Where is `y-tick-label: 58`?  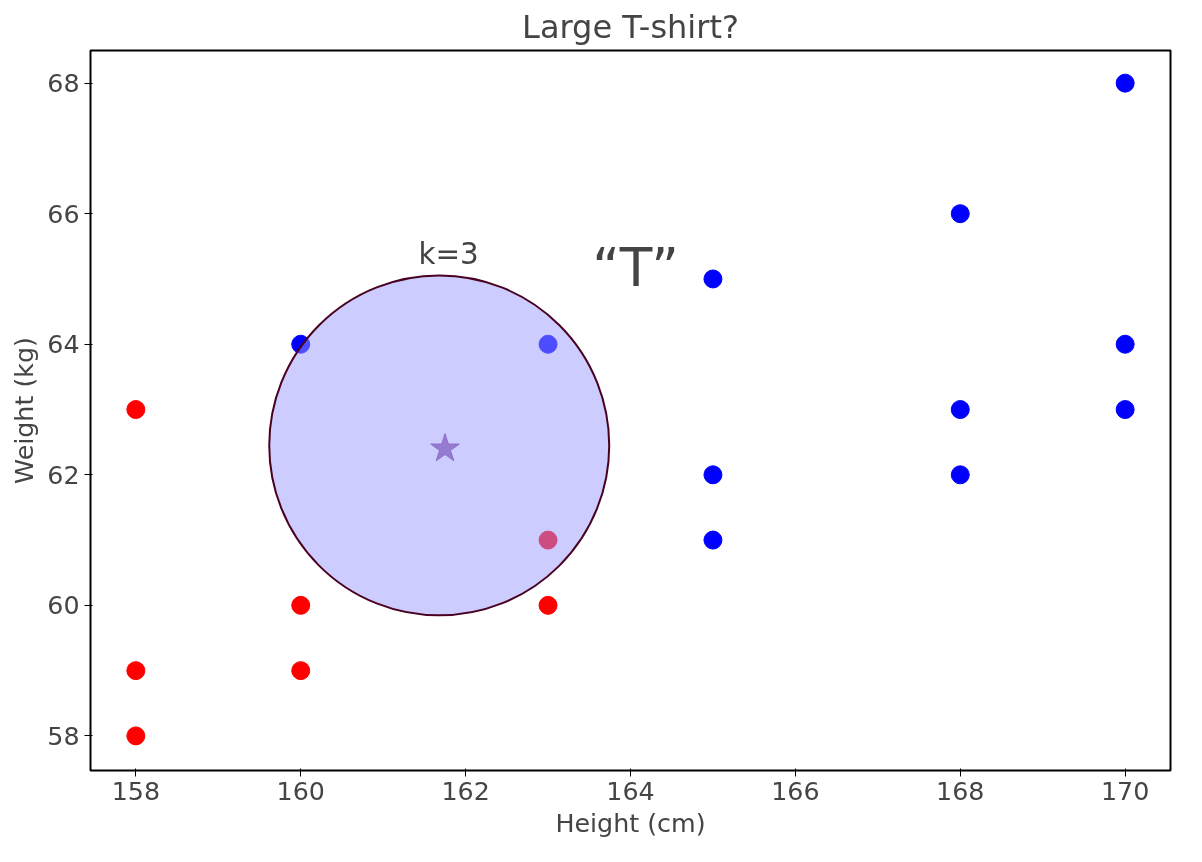
y-tick-label: 58 is located at coordinates (63, 735).